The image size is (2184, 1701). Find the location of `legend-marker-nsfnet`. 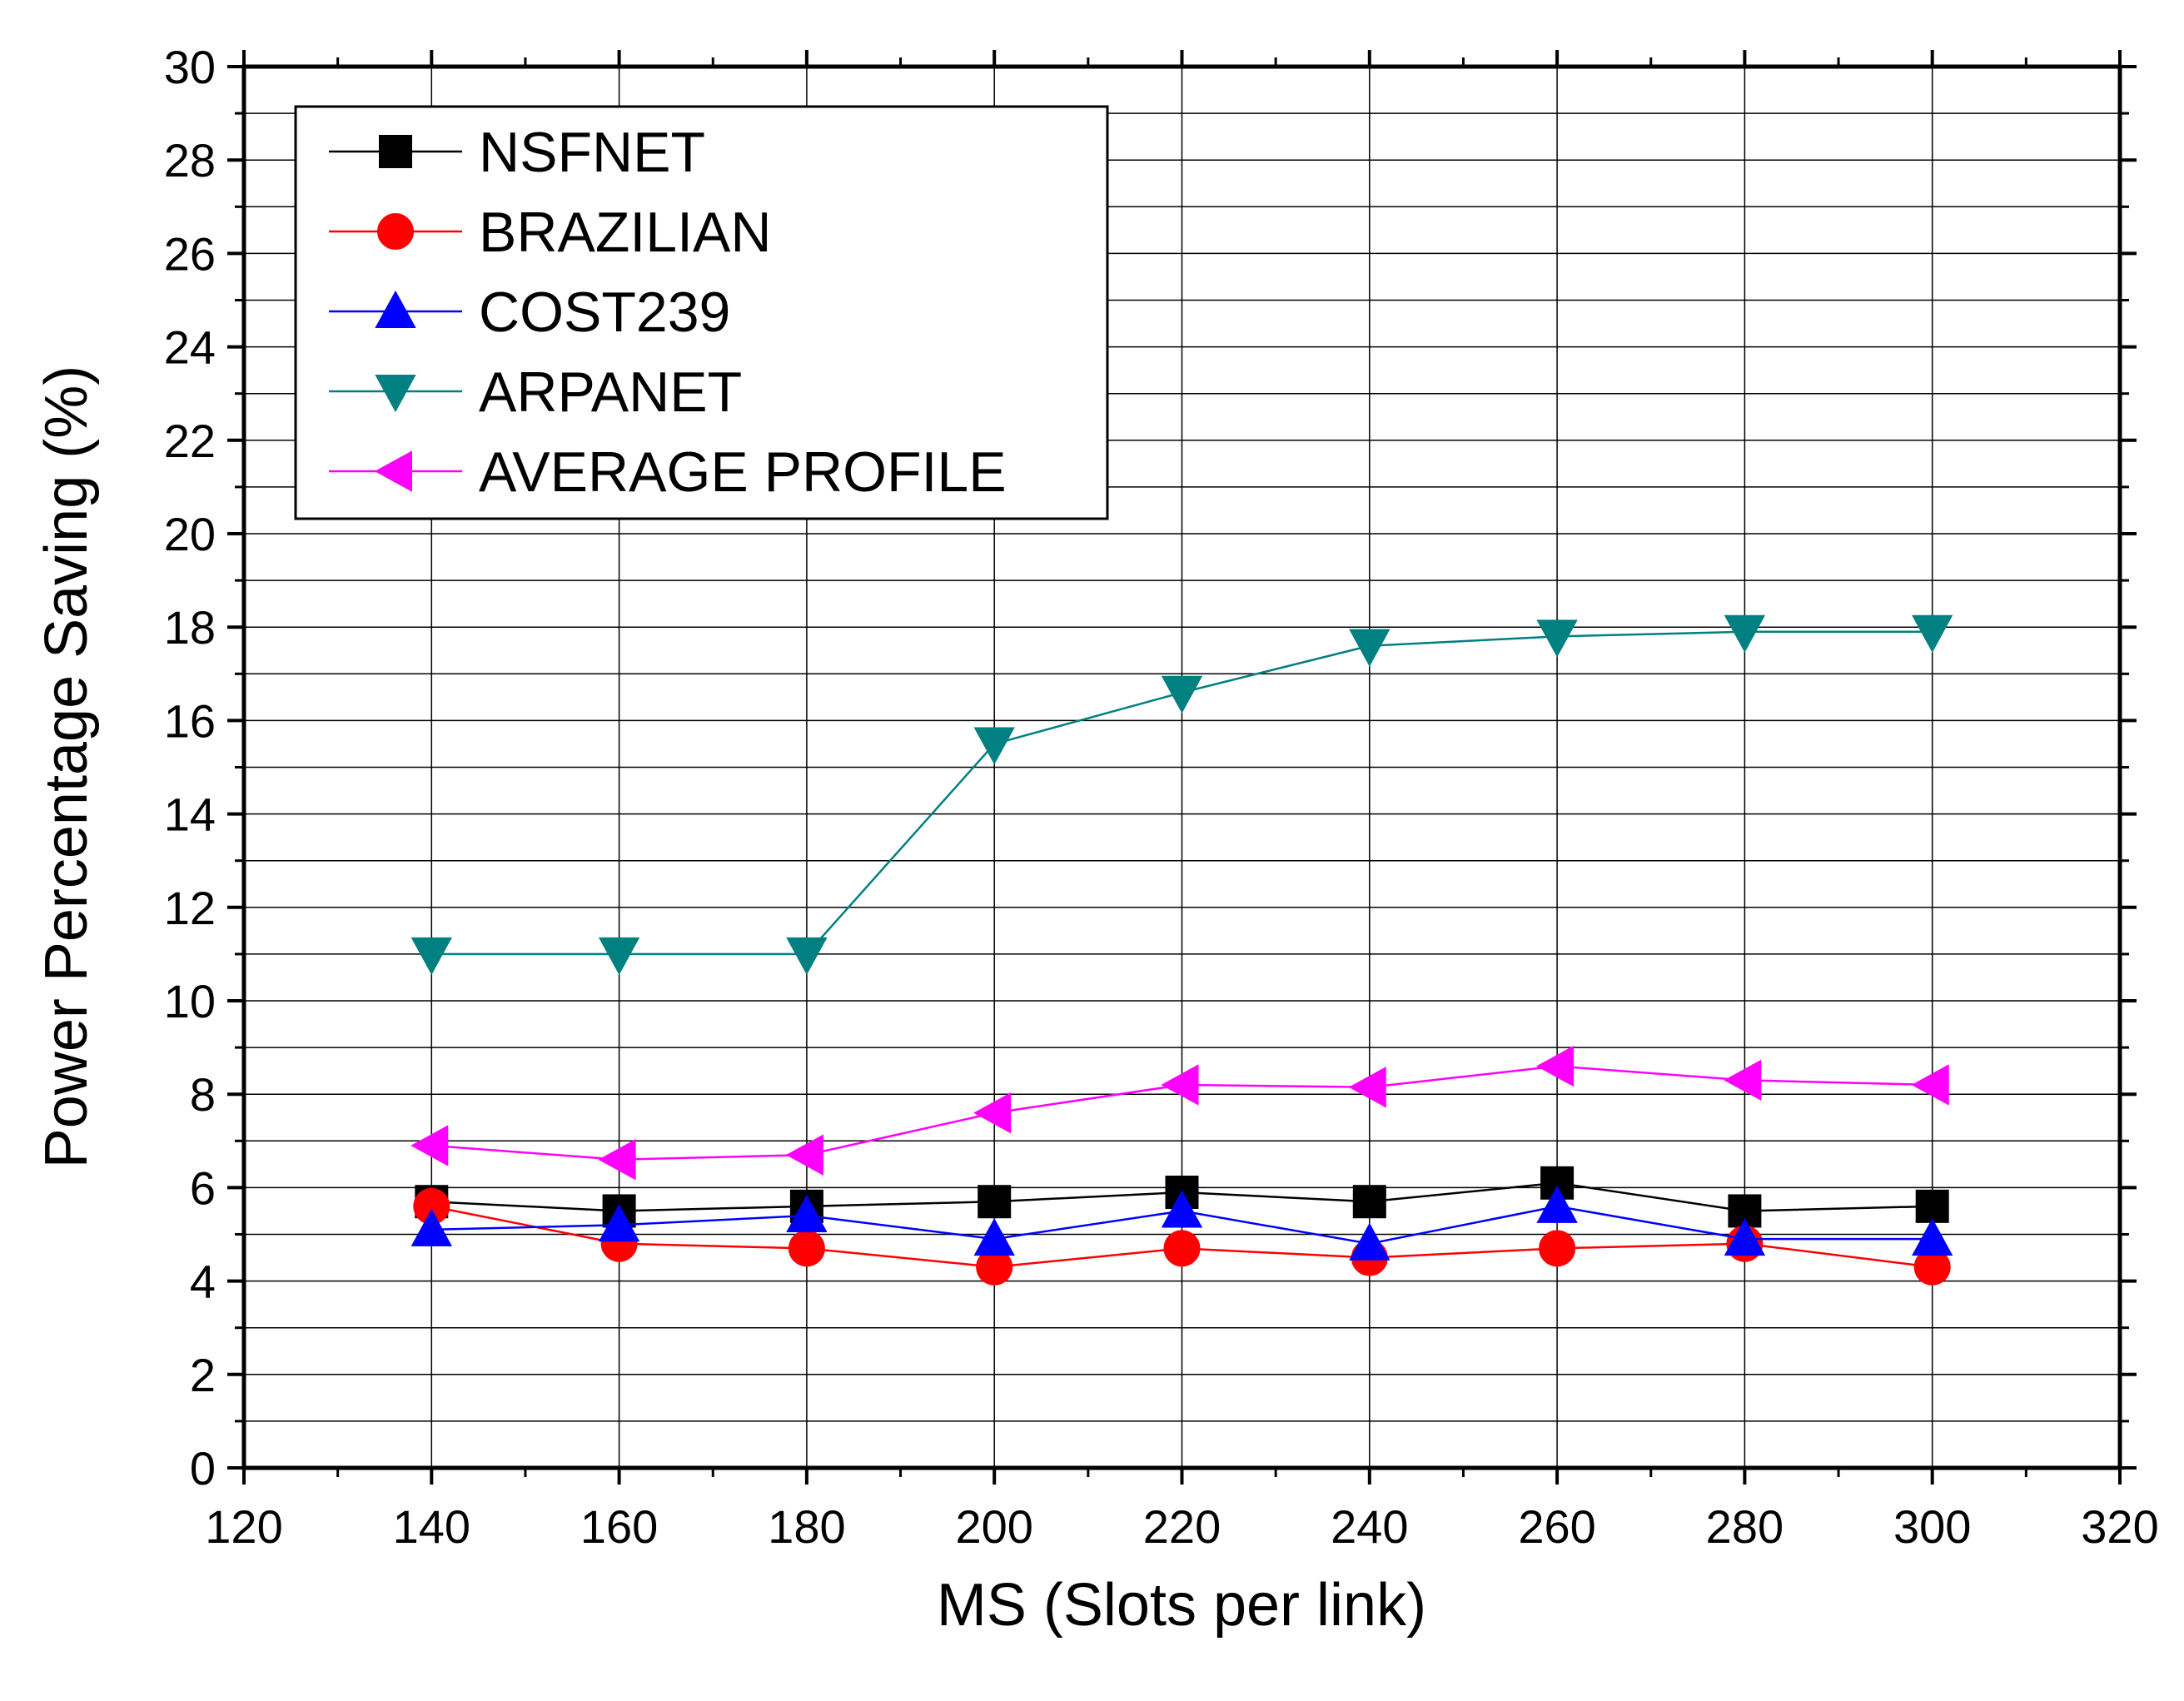

legend-marker-nsfnet is located at coordinates (395, 151).